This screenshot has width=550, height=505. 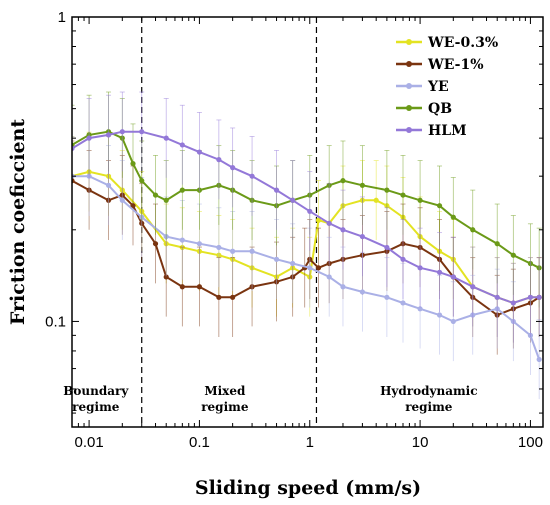 What do you see at coordinates (96, 391) in the screenshot?
I see `regime-label: Boundary` at bounding box center [96, 391].